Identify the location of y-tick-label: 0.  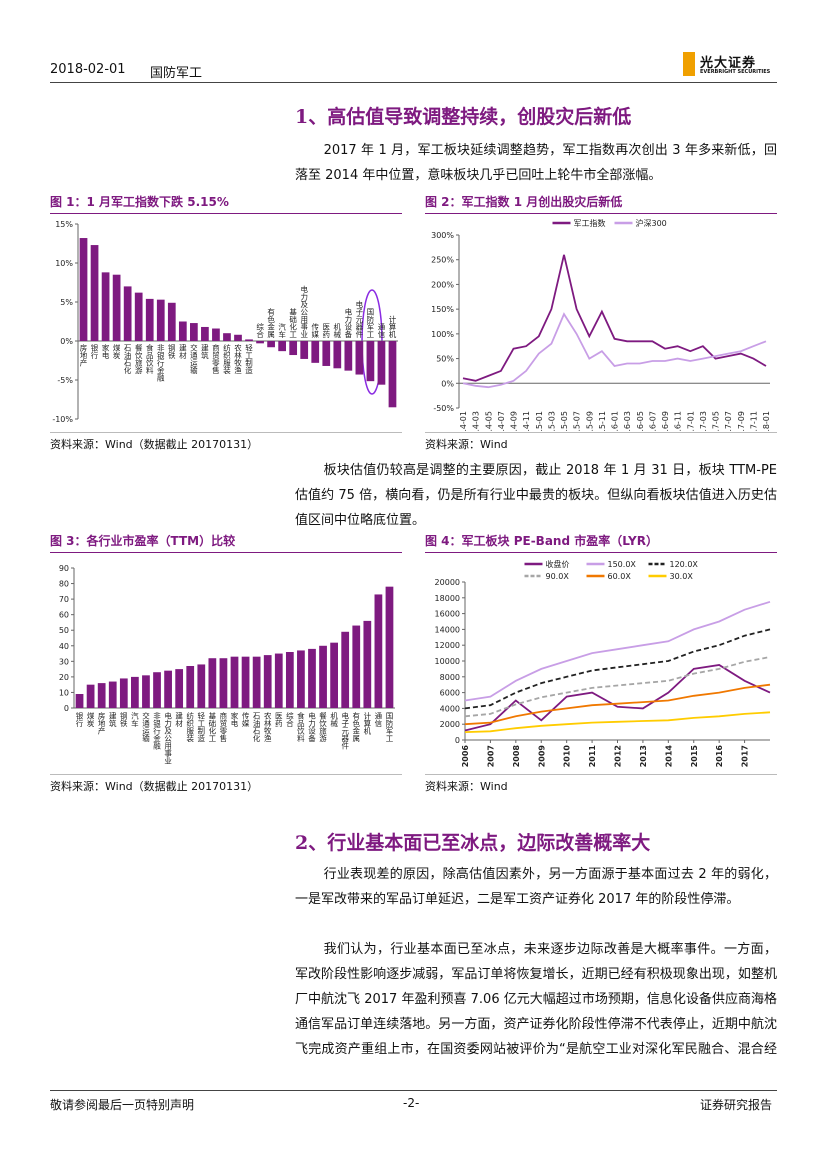
(66, 708).